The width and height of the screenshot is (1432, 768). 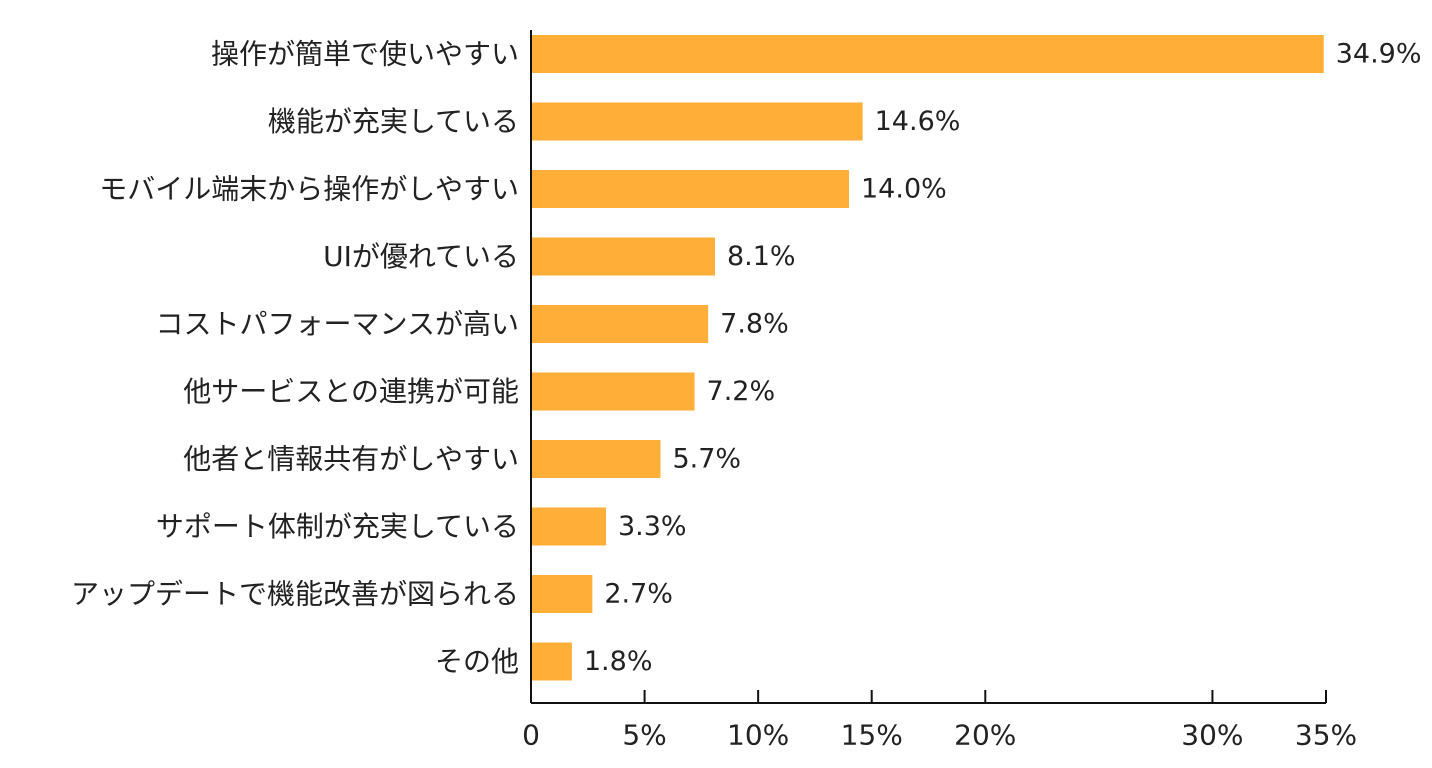 What do you see at coordinates (706, 459) in the screenshot?
I see `value-label-7: 5.7%` at bounding box center [706, 459].